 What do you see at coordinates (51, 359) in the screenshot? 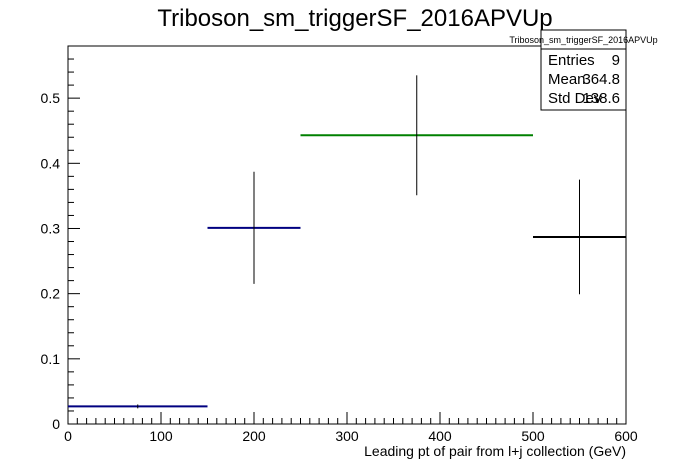
I see `y-tick-label: 0.1` at bounding box center [51, 359].